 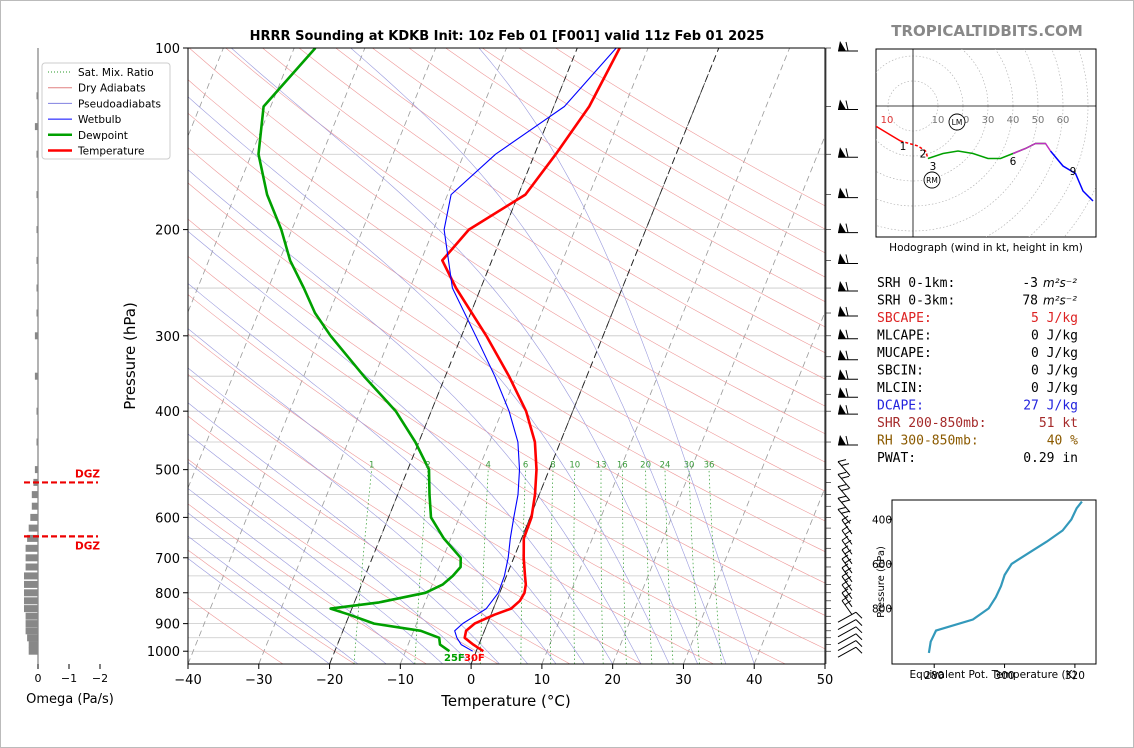 What do you see at coordinates (988, 120) in the screenshot?
I see `hodograph-ring-label: 30` at bounding box center [988, 120].